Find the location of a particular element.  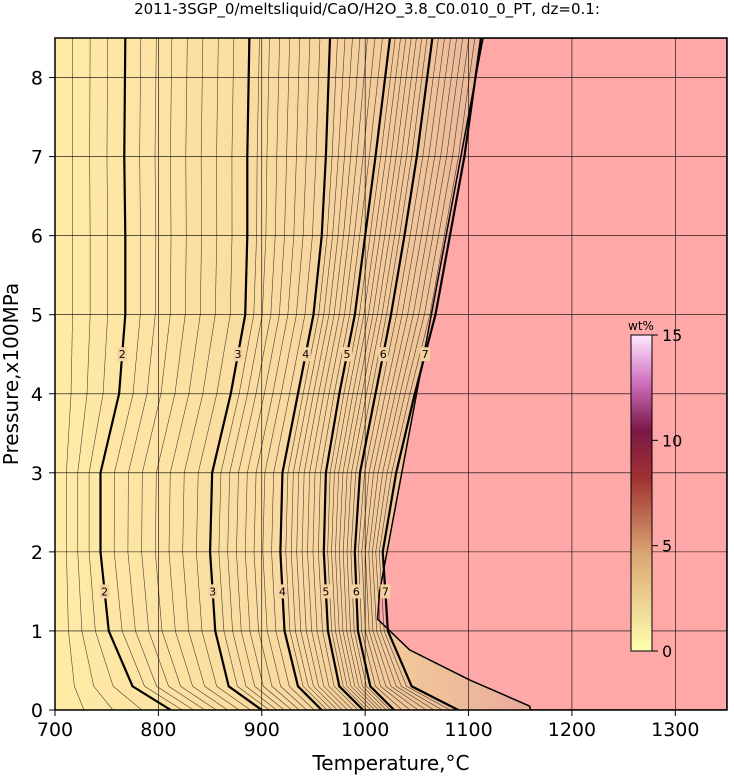

x-tick-label: 1200 is located at coordinates (572, 730).